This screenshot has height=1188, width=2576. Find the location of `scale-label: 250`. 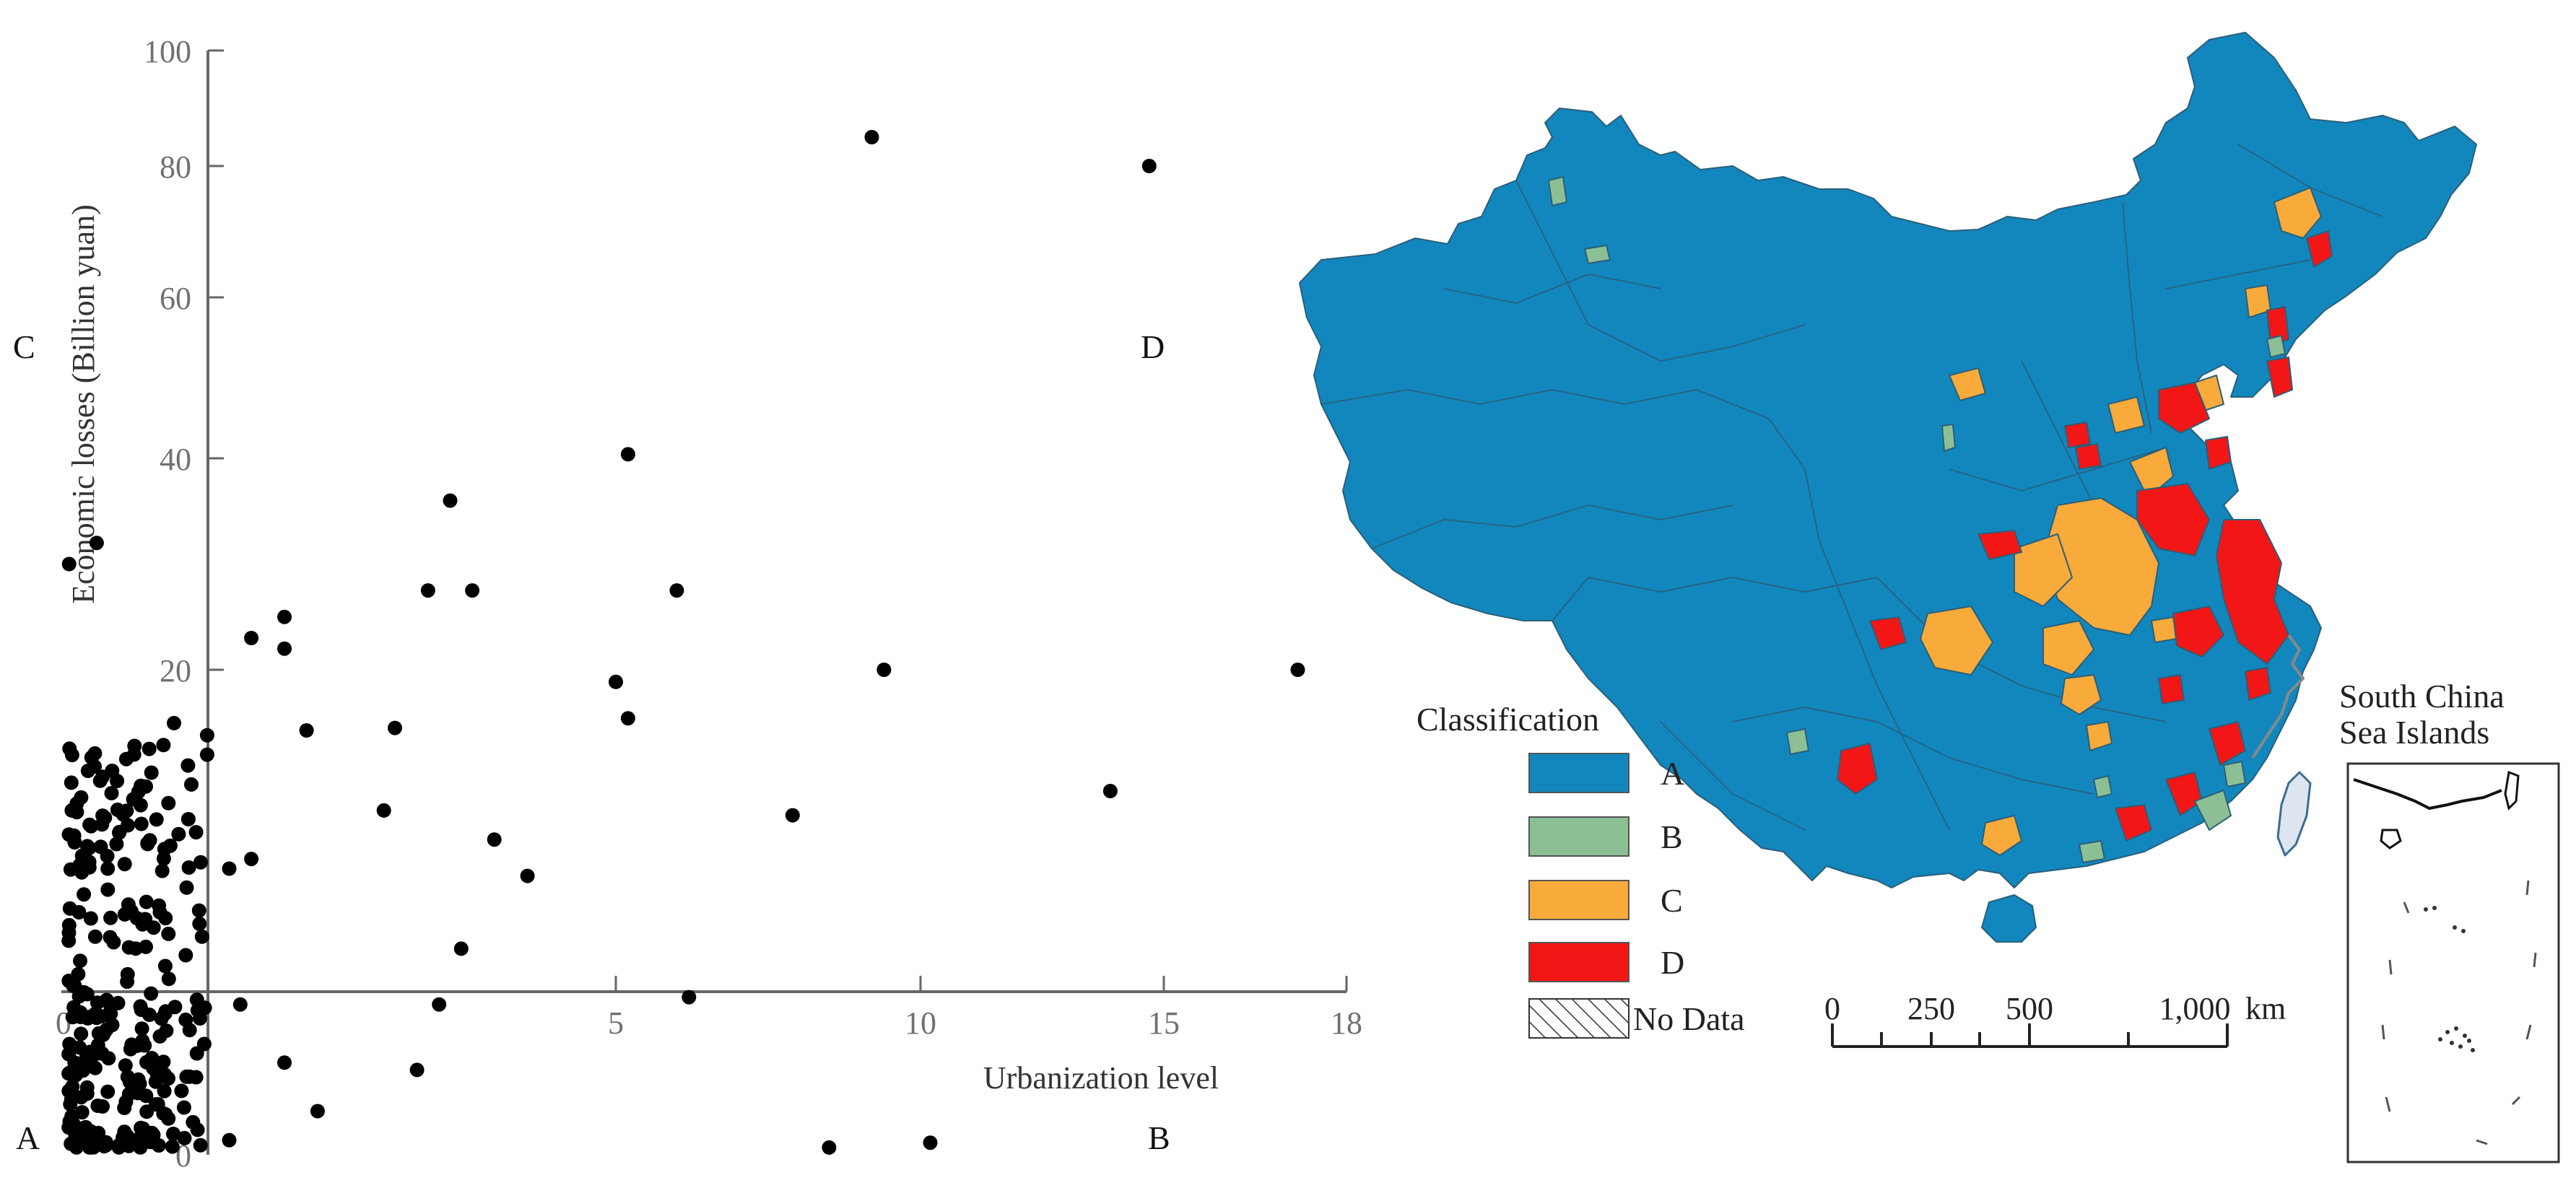

scale-label: 250 is located at coordinates (1931, 1009).